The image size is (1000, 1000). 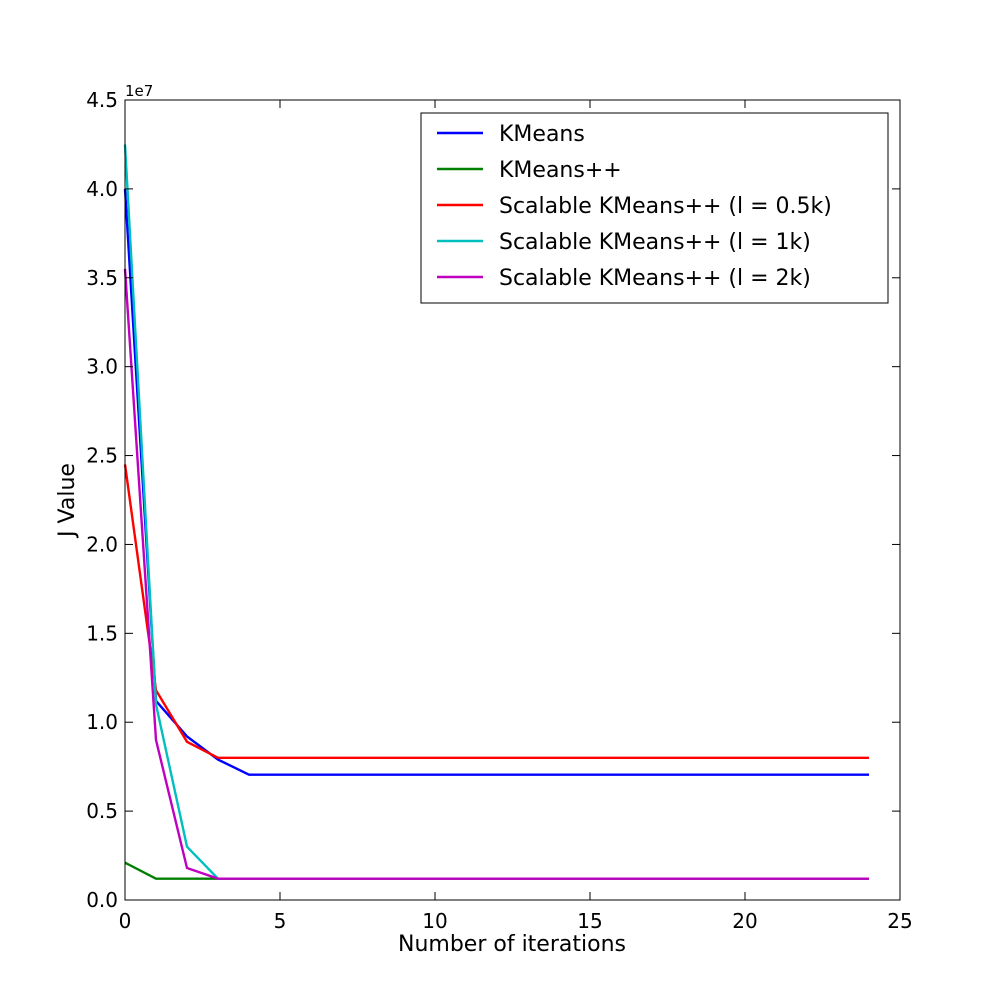 What do you see at coordinates (744, 921) in the screenshot?
I see `x-tick-label: 20` at bounding box center [744, 921].